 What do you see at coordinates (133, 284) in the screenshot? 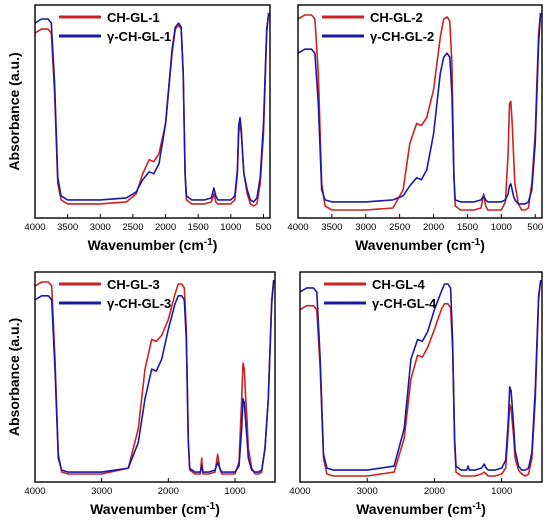
I see `legend-label: CH-GL-3` at bounding box center [133, 284].